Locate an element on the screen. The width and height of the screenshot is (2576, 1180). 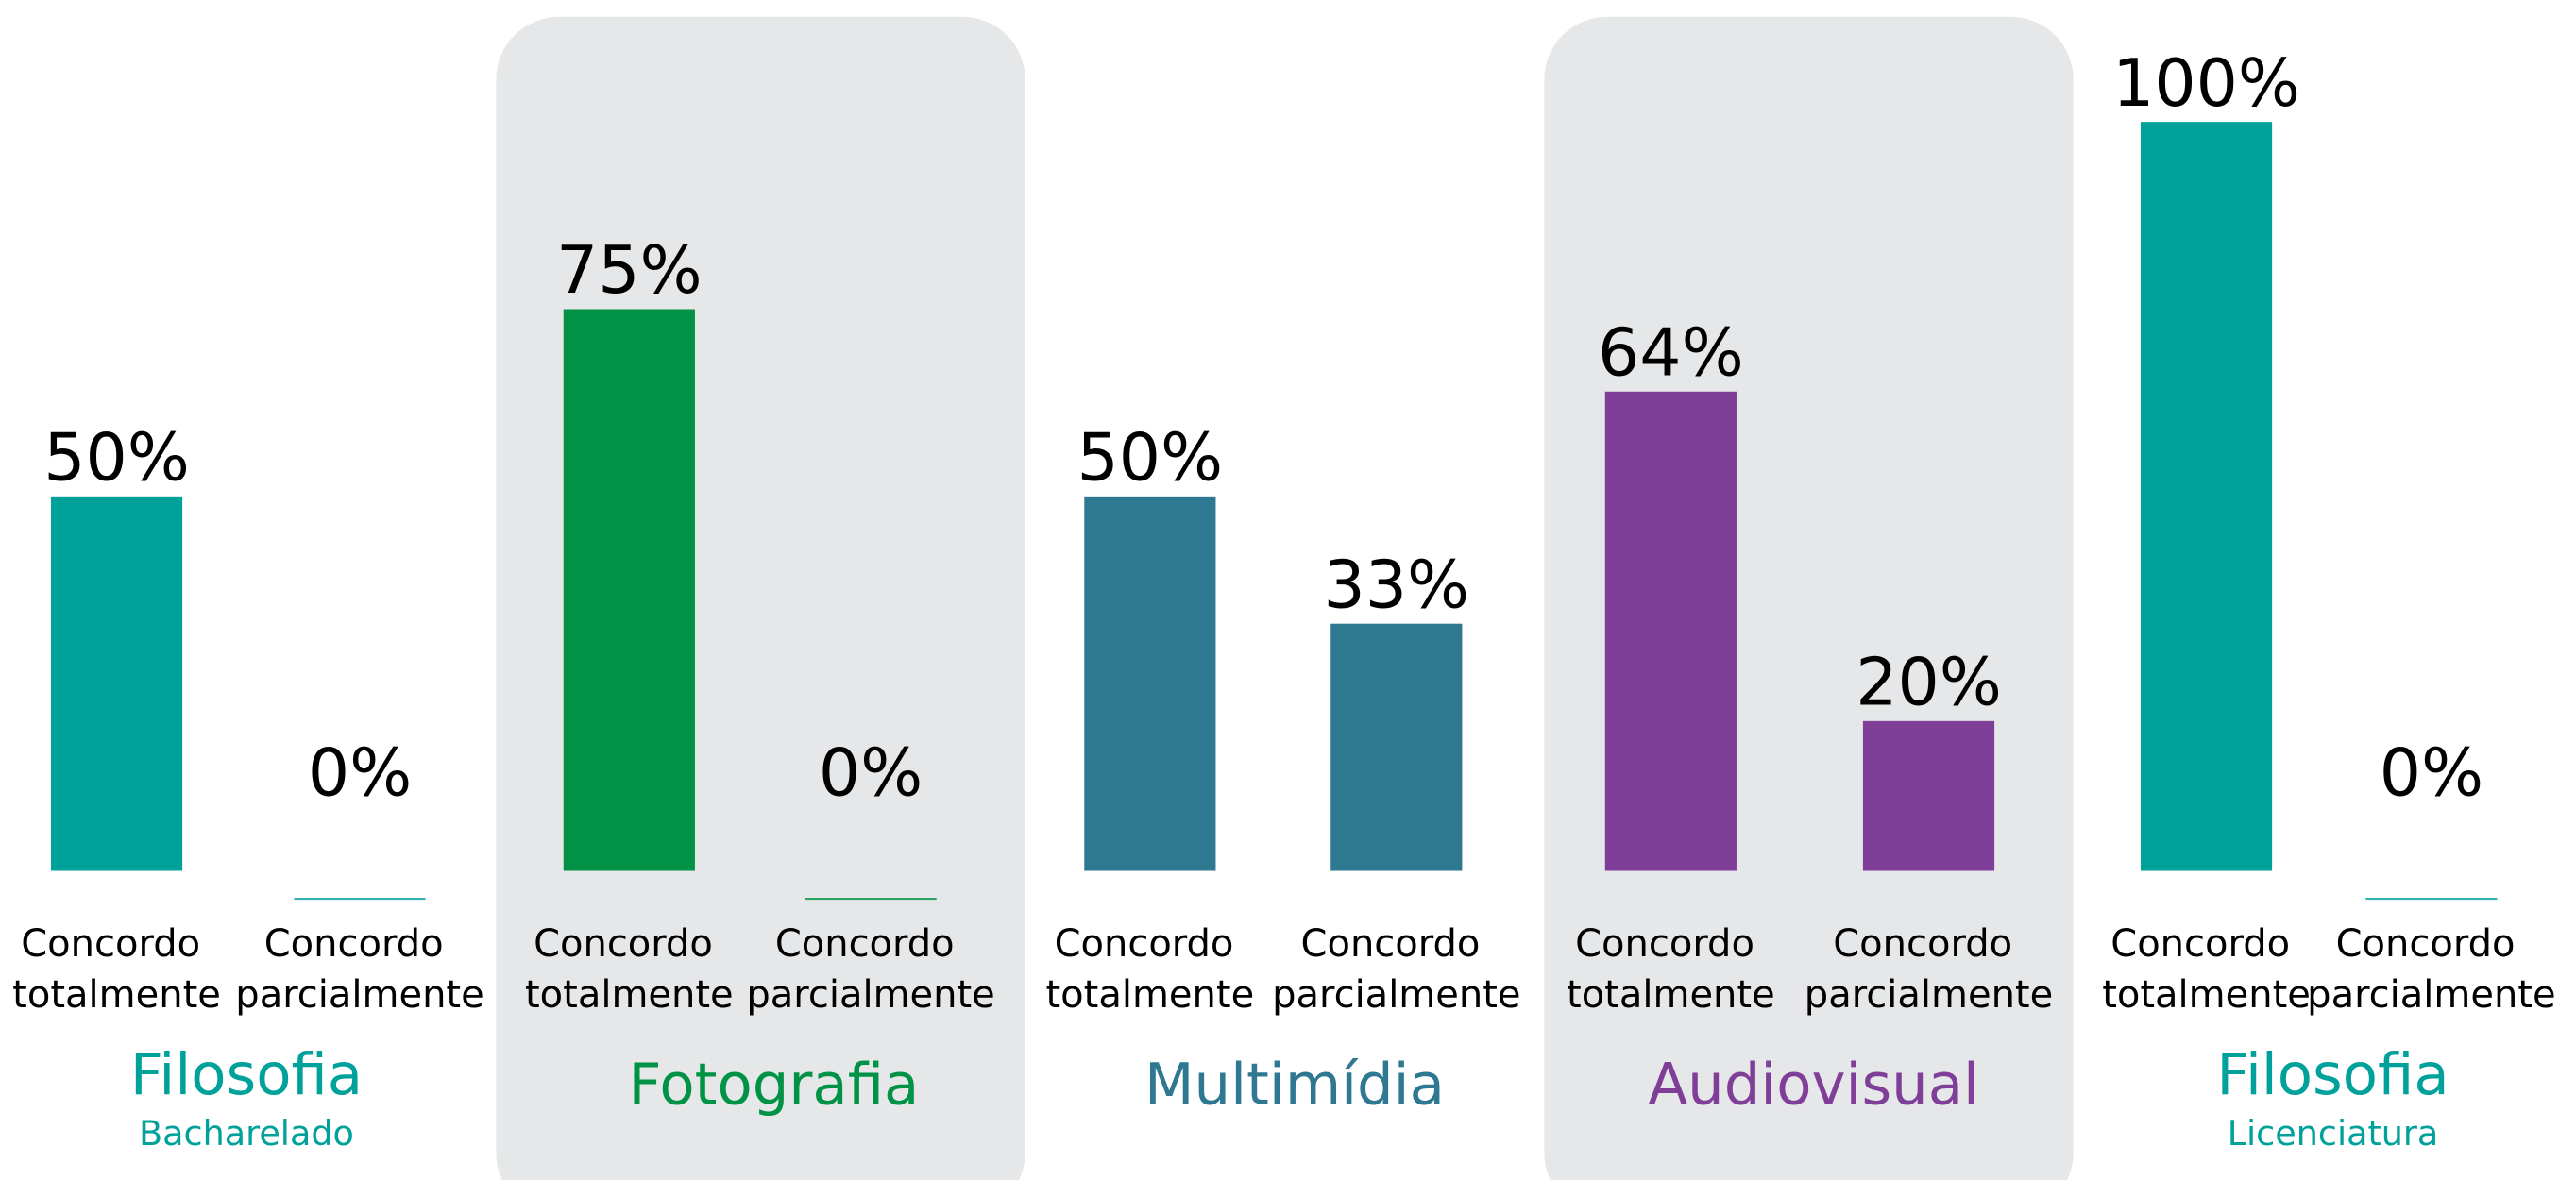
value-label: 20% is located at coordinates (1929, 682).